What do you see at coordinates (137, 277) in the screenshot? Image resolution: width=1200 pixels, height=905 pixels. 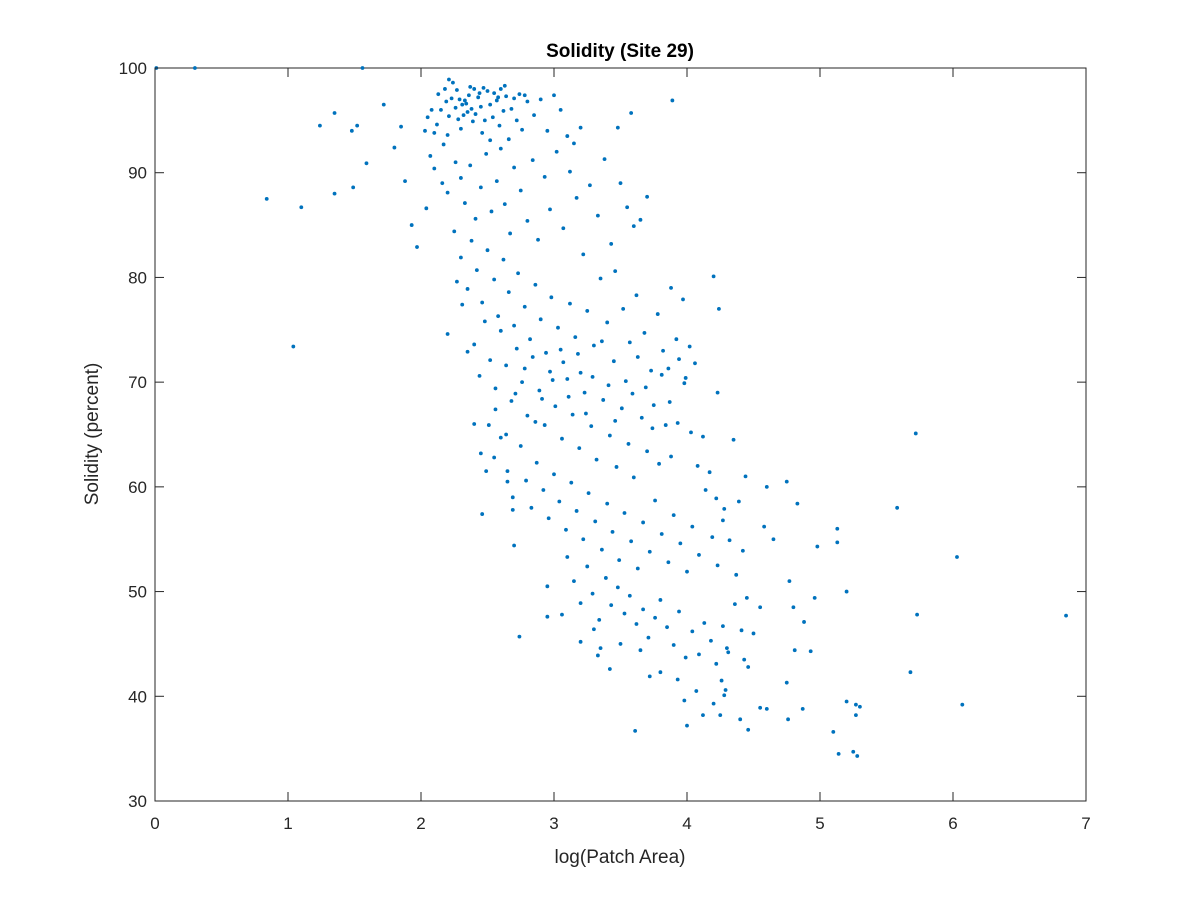 I see `y-tick-label: 80` at bounding box center [137, 277].